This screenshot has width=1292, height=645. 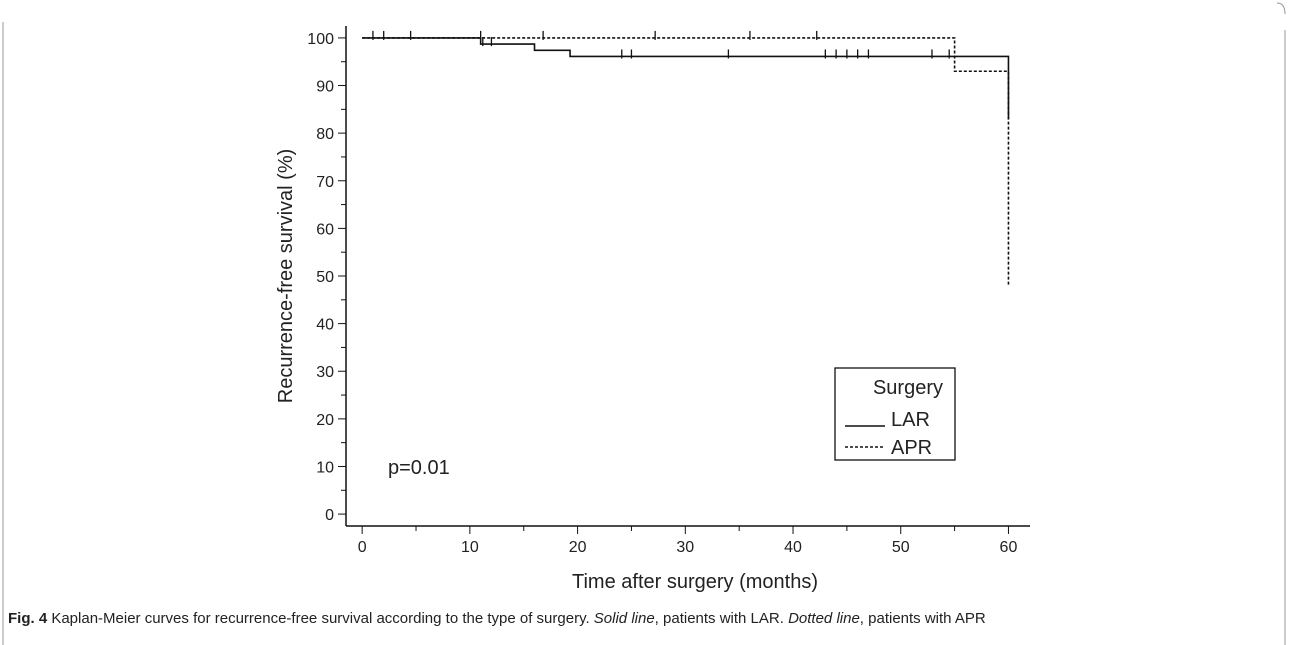 I want to click on y-axis-title: Recurrence-free survival (%), so click(x=286, y=276).